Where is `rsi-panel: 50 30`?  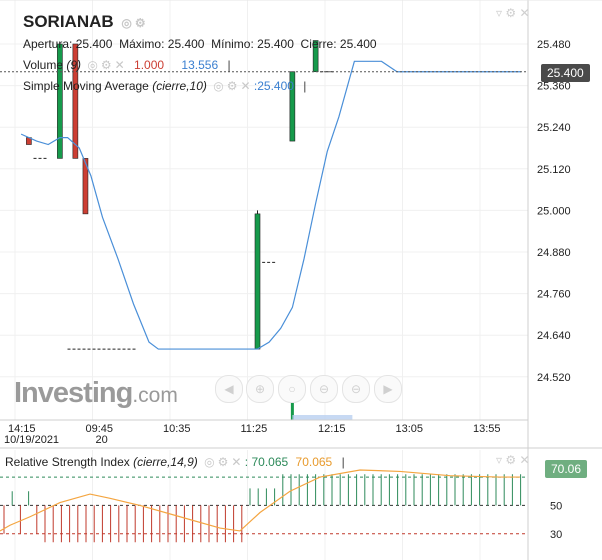 rsi-panel: 50 30 is located at coordinates (281, 506).